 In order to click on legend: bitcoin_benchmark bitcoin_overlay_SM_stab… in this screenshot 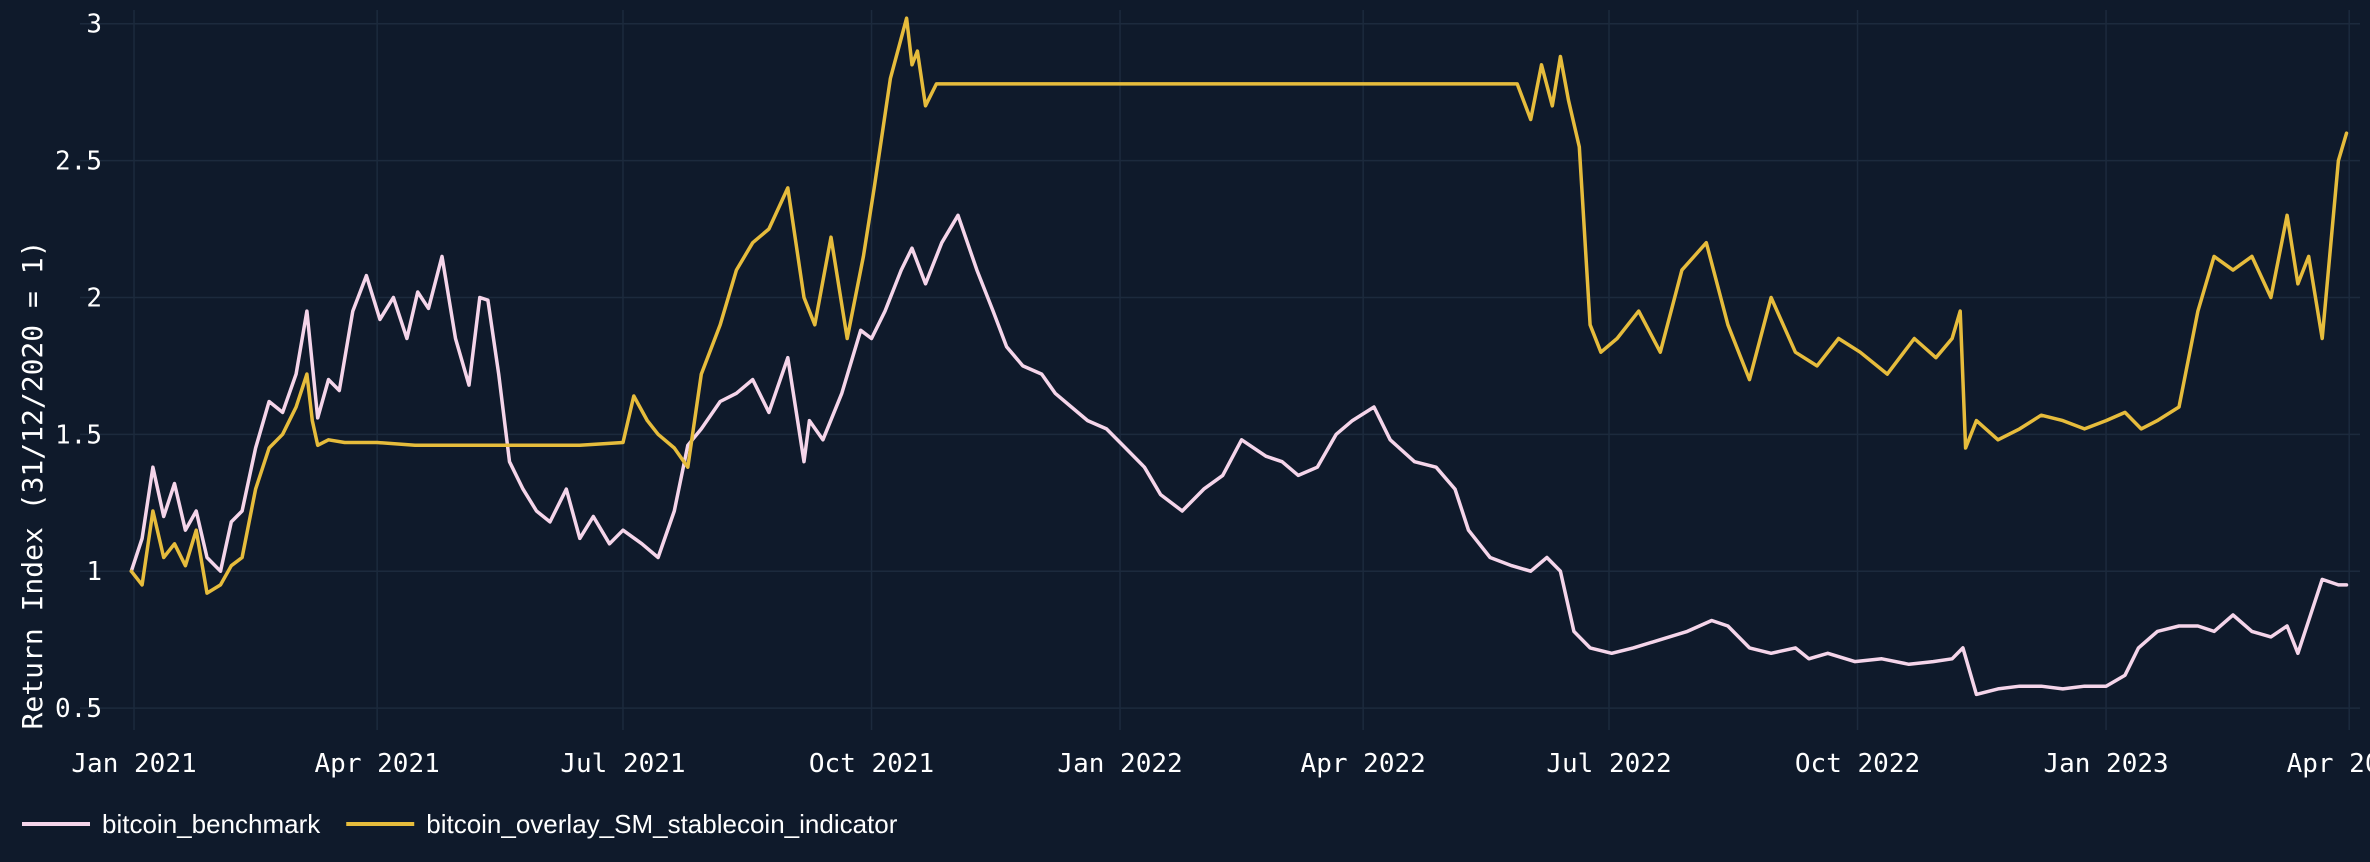, I will do `click(460, 824)`.